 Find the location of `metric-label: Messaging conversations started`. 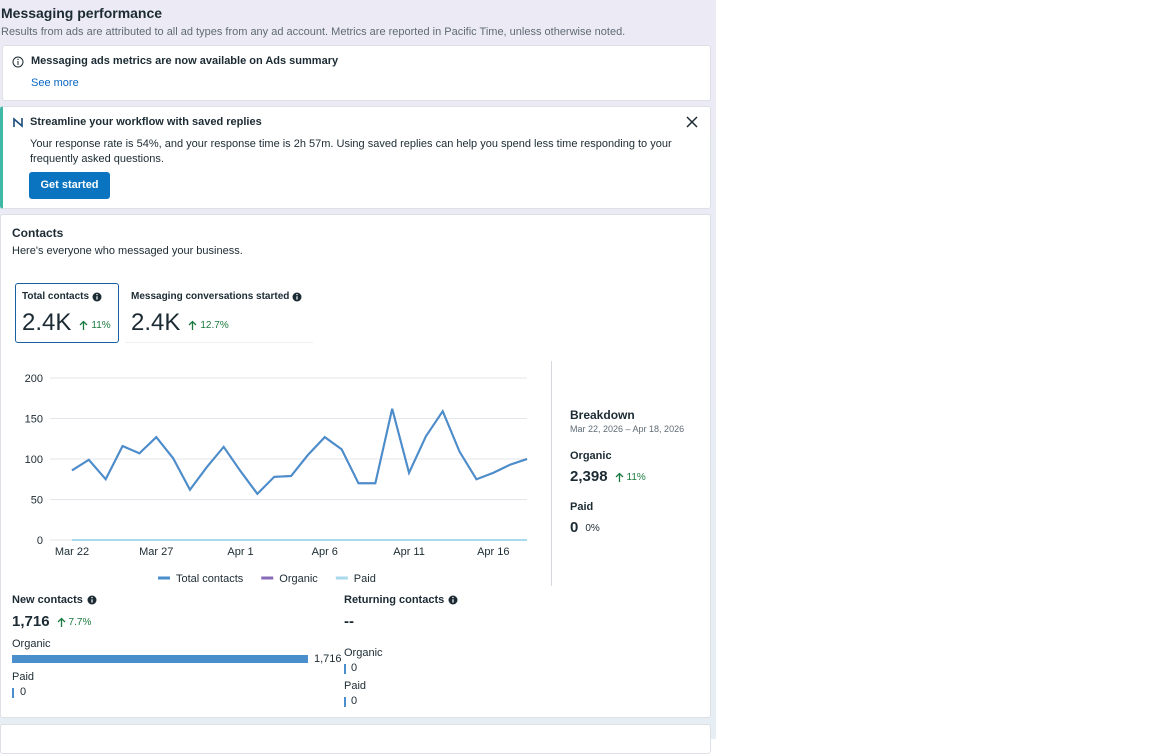

metric-label: Messaging conversations started is located at coordinates (210, 296).